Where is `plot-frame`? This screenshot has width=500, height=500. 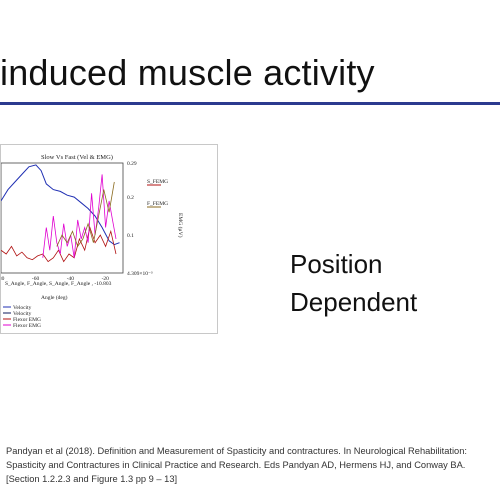 plot-frame is located at coordinates (62, 218).